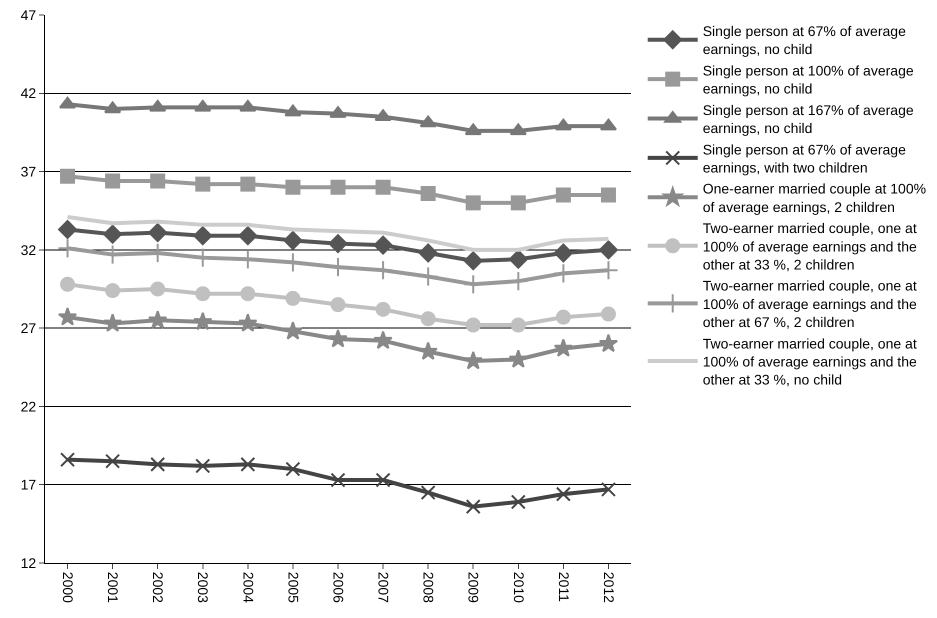 The height and width of the screenshot is (618, 937). What do you see at coordinates (428, 588) in the screenshot?
I see `x-tick-label: 2008` at bounding box center [428, 588].